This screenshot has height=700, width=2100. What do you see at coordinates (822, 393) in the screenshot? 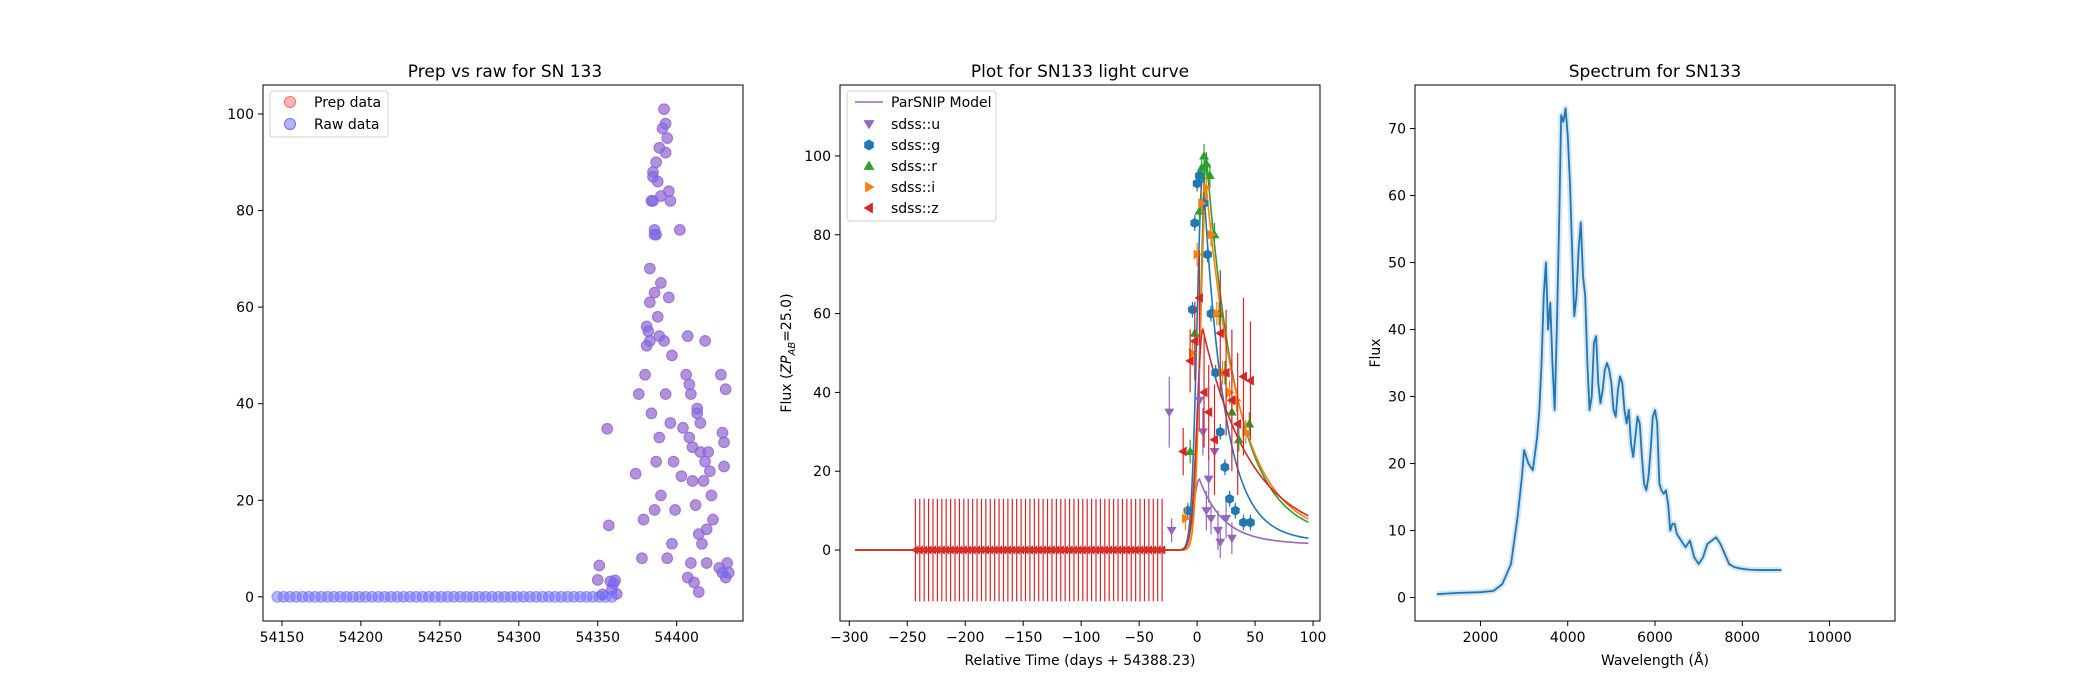
I see `panel2-y-tick-label: 40` at bounding box center [822, 393].